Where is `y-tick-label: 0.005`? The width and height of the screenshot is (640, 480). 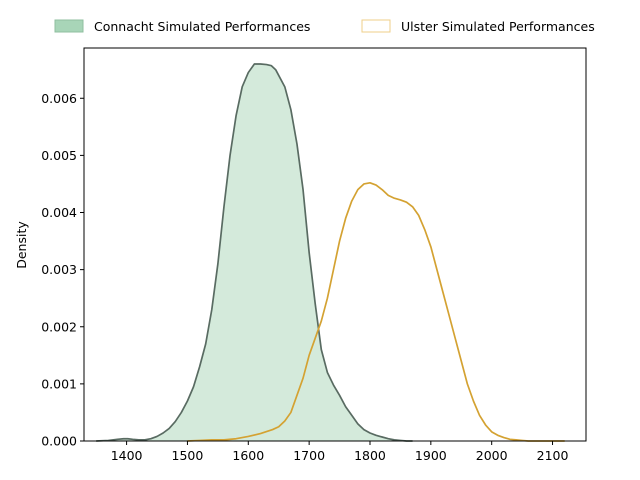 y-tick-label: 0.005 is located at coordinates (59, 155).